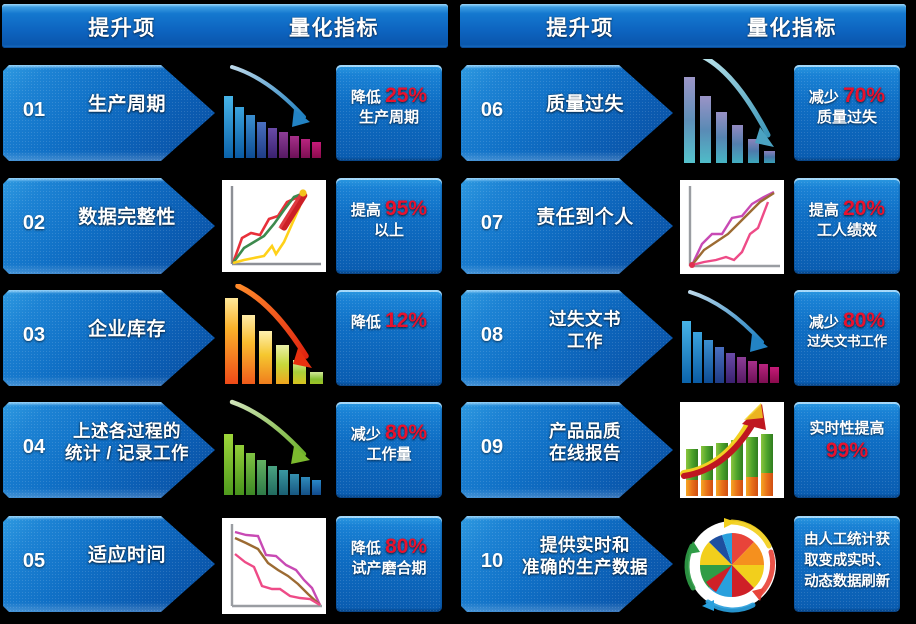 The width and height of the screenshot is (916, 624). I want to click on improvement-title-line: 准确的生产数据, so click(585, 567).